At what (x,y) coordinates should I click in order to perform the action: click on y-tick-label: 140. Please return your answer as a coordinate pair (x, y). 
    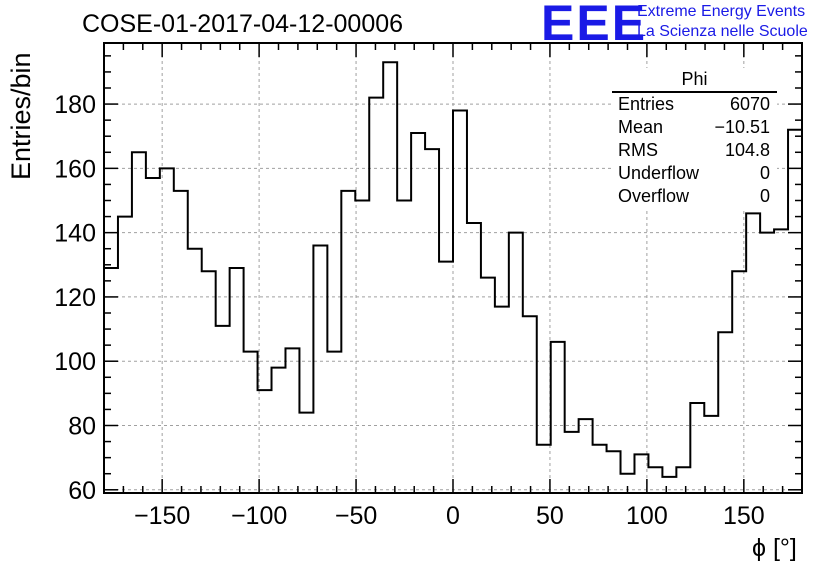
    Looking at the image, I should click on (75, 234).